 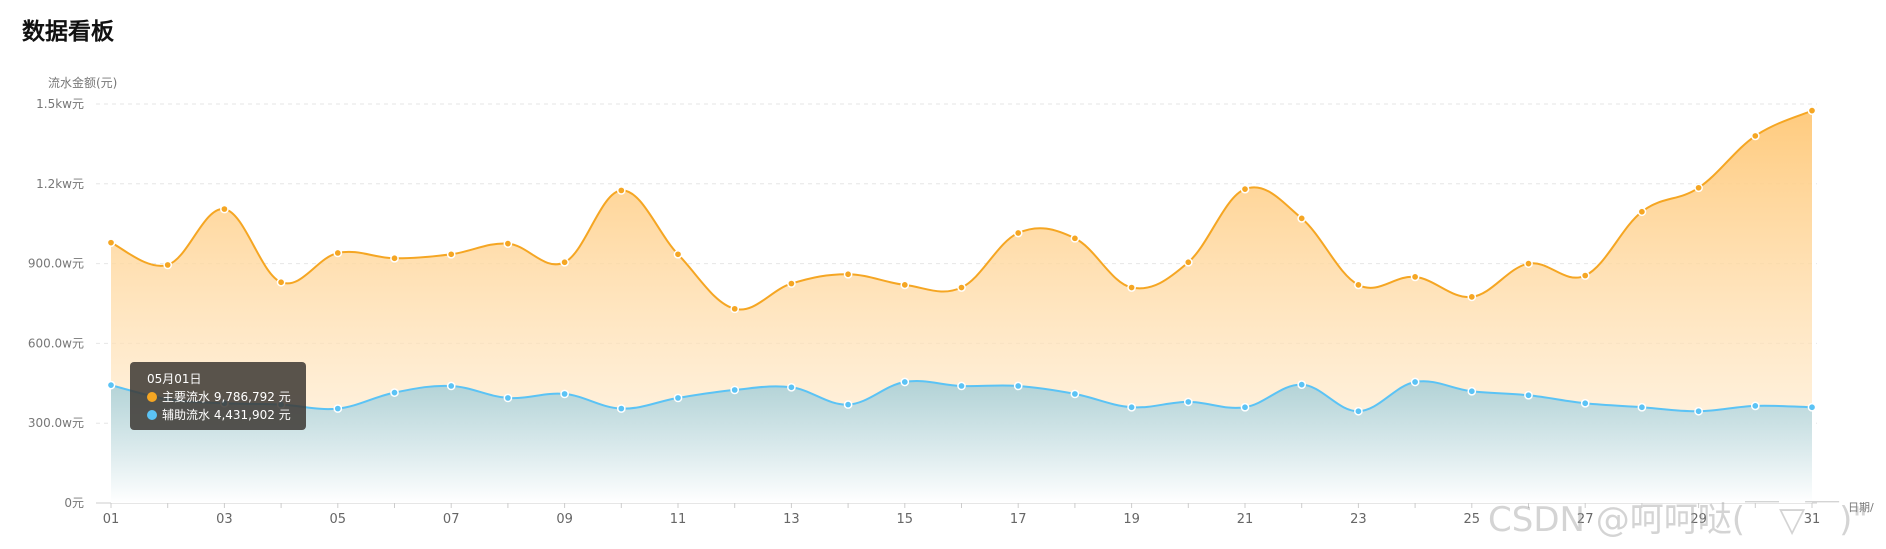 I want to click on y-tick-label: 1.5kw元, so click(x=60, y=104).